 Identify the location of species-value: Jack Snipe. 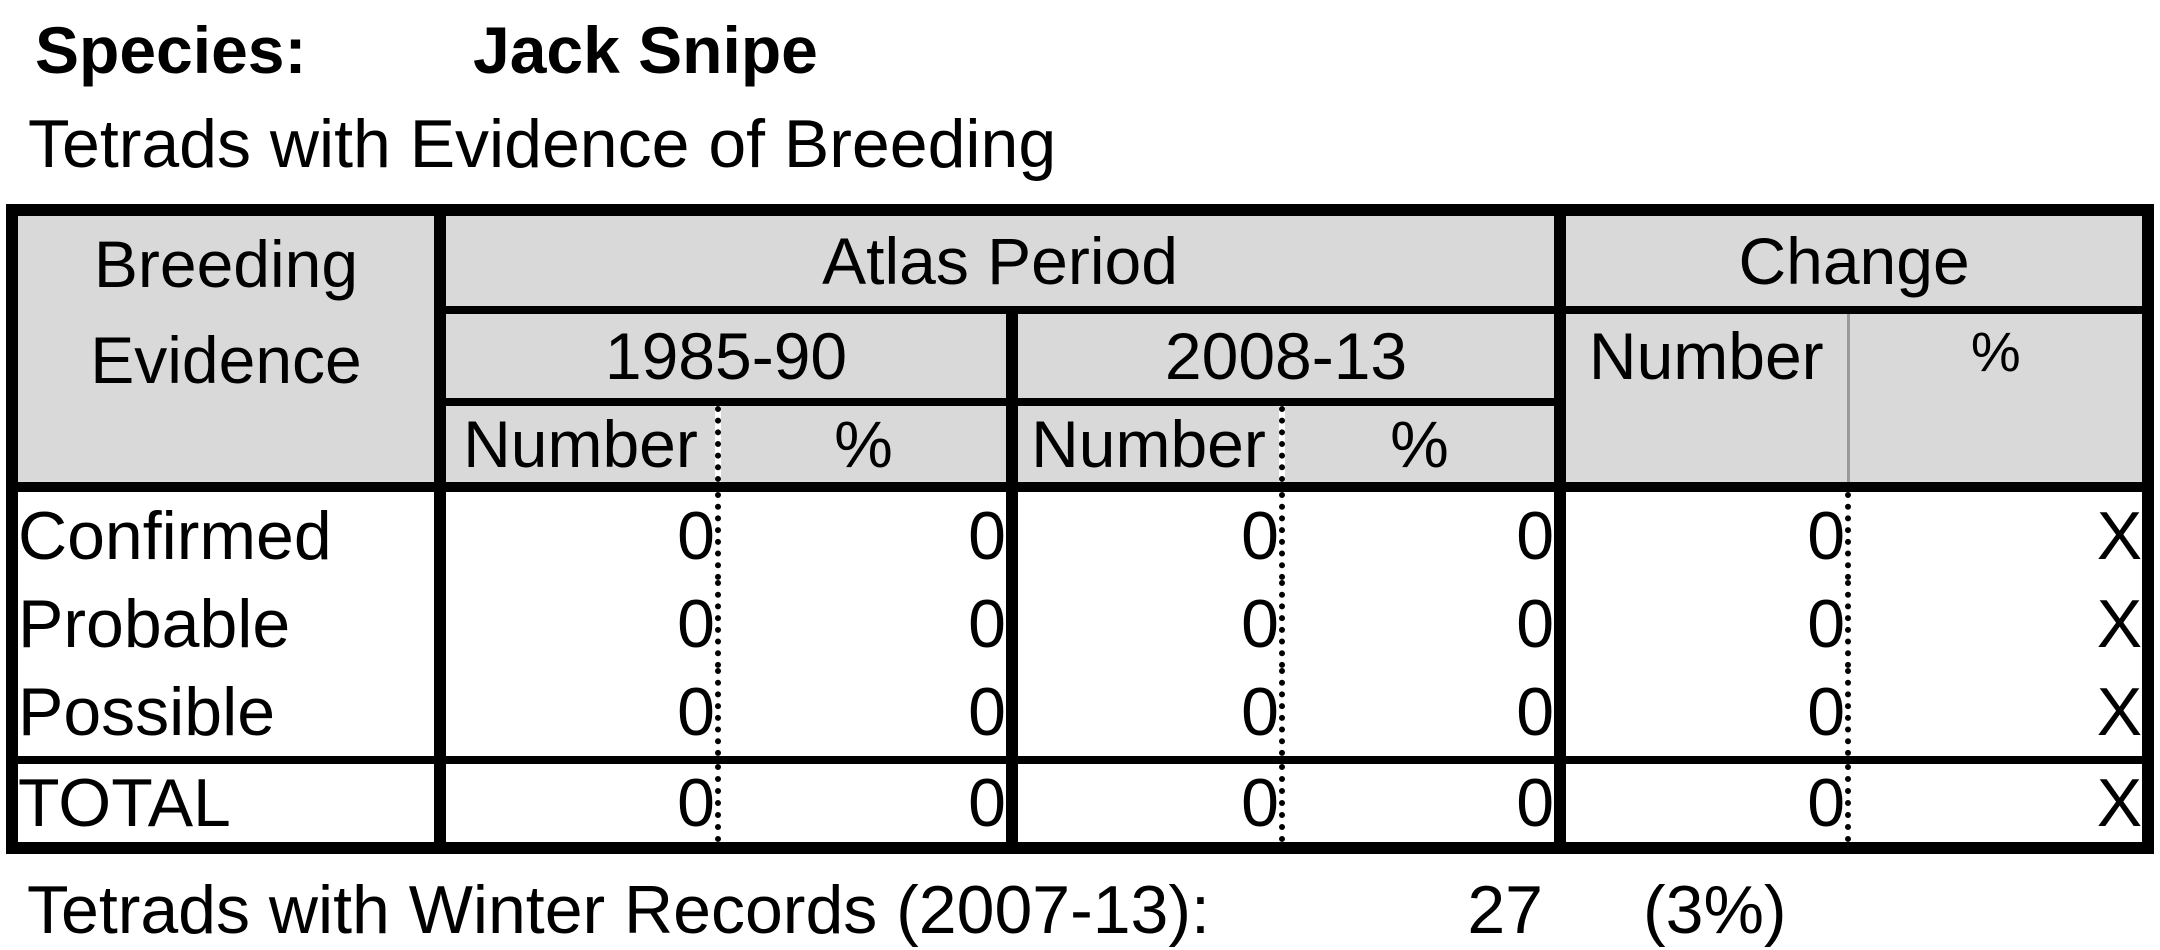
(645, 50).